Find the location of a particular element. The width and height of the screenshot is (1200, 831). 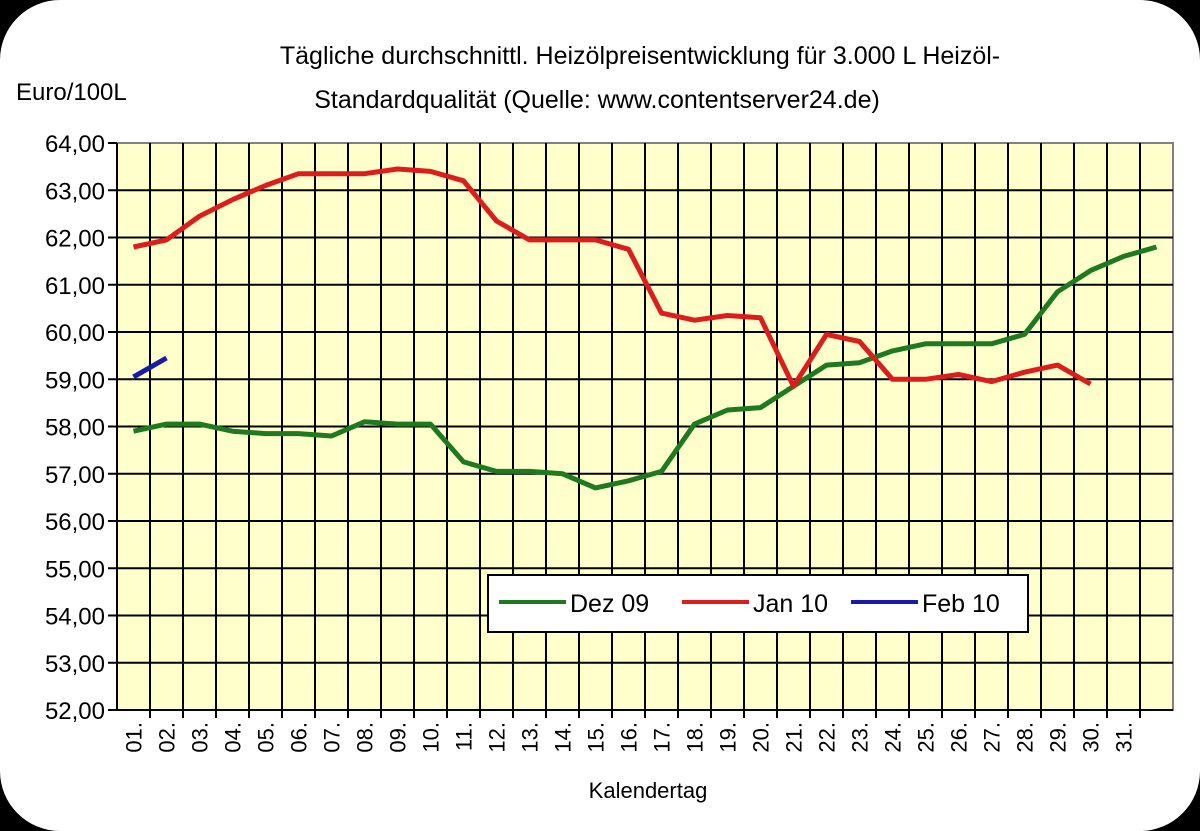

y-axis-unit-label: Euro/100L is located at coordinates (71, 92).